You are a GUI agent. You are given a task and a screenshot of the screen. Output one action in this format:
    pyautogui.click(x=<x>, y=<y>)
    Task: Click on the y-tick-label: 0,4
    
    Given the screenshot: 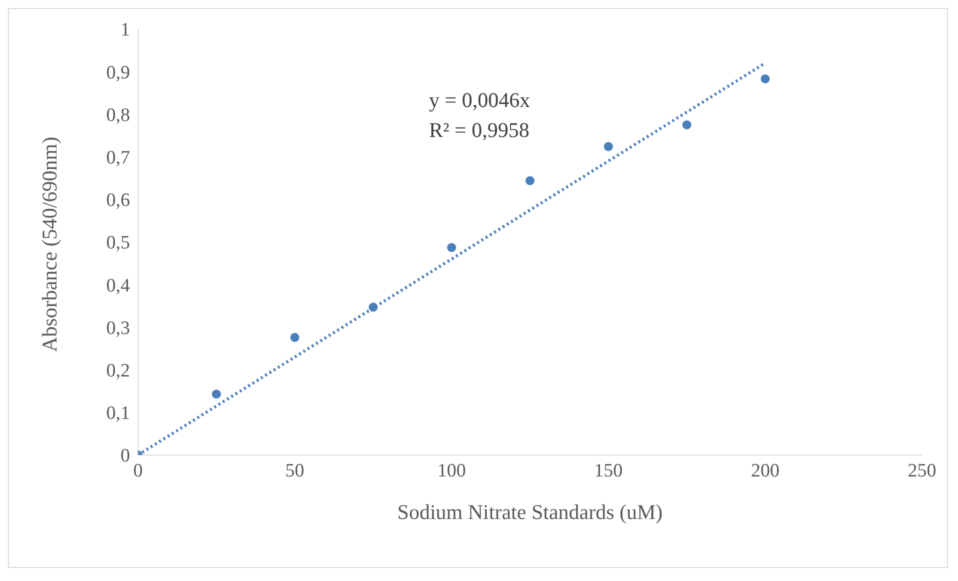 What is the action you would take?
    pyautogui.click(x=118, y=285)
    